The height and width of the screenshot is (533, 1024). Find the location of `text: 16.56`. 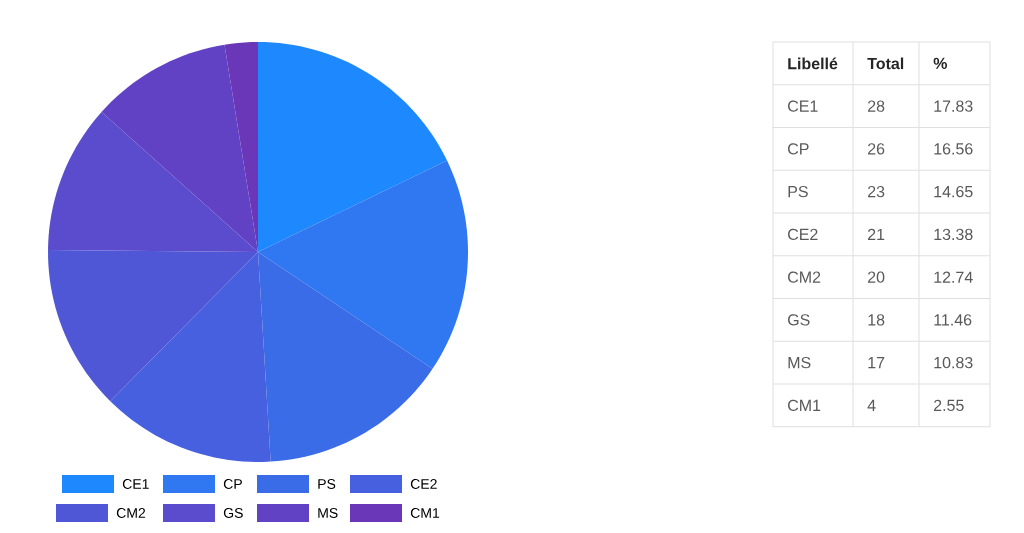

text: 16.56 is located at coordinates (953, 149).